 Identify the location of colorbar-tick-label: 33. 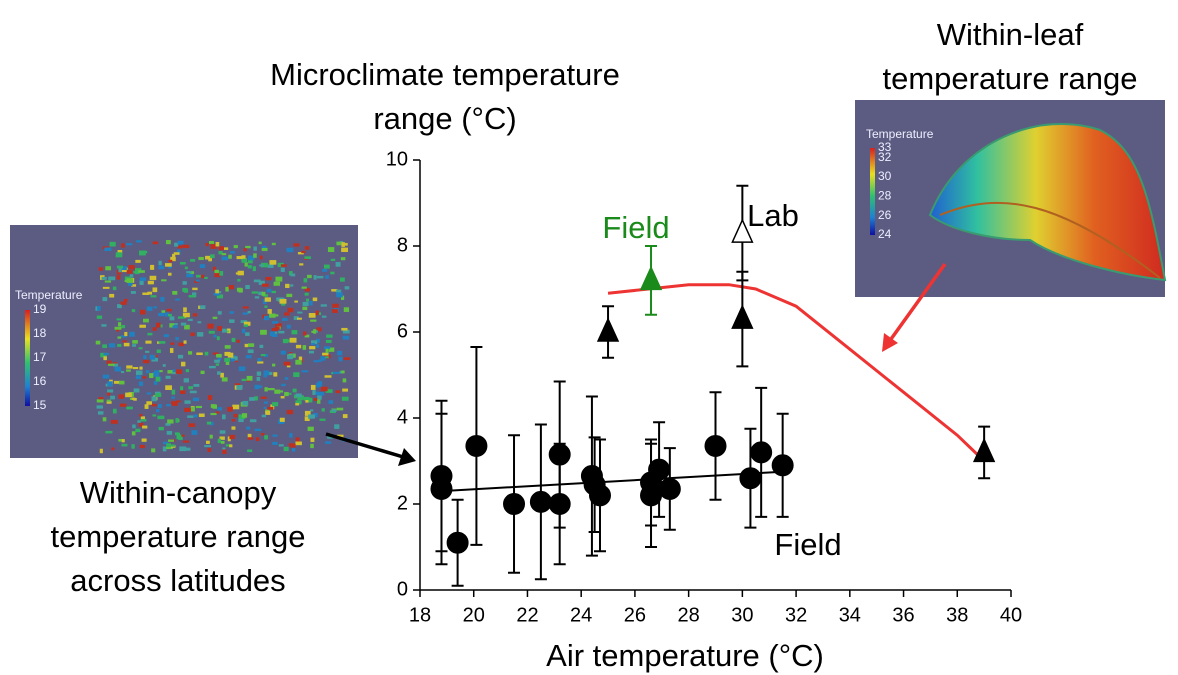
(885, 147).